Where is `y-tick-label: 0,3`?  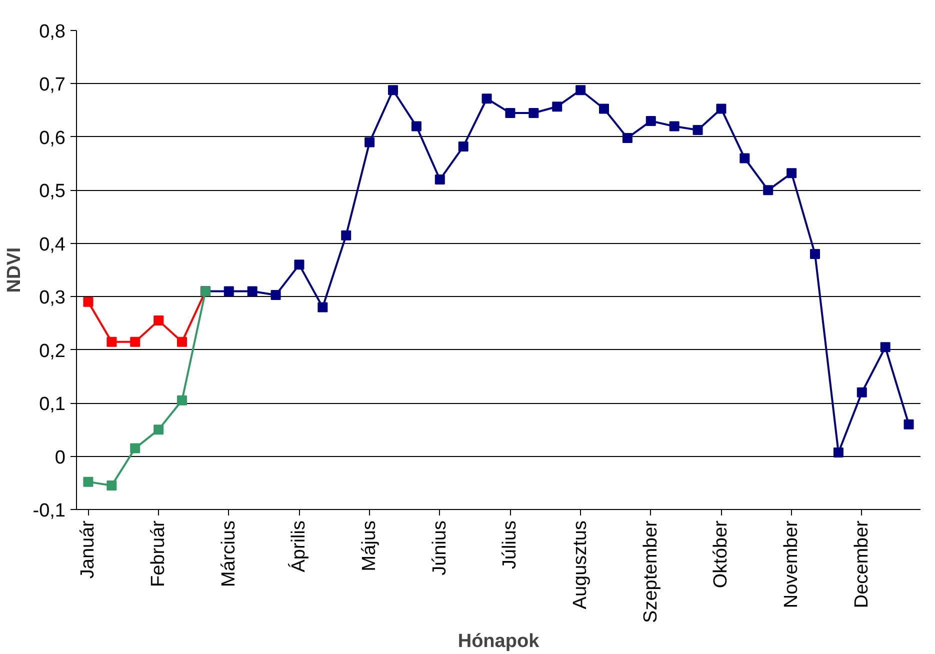
y-tick-label: 0,3 is located at coordinates (52, 298).